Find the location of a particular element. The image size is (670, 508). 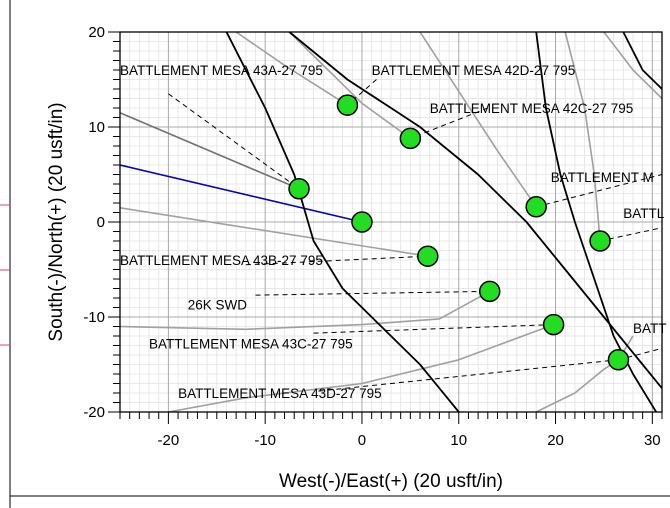

well-label: BATTLEMENT MESA 43A-27 795 is located at coordinates (221, 70).